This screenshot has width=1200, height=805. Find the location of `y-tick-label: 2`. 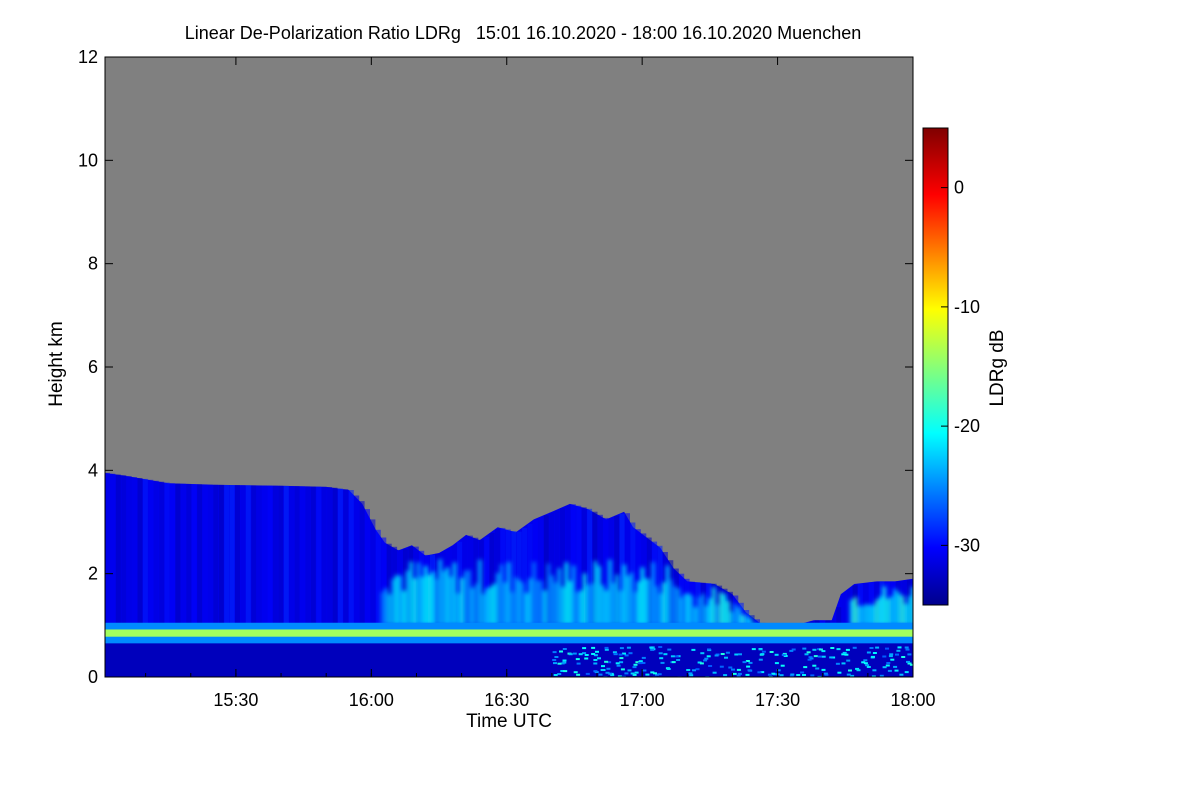

y-tick-label: 2 is located at coordinates (93, 574).